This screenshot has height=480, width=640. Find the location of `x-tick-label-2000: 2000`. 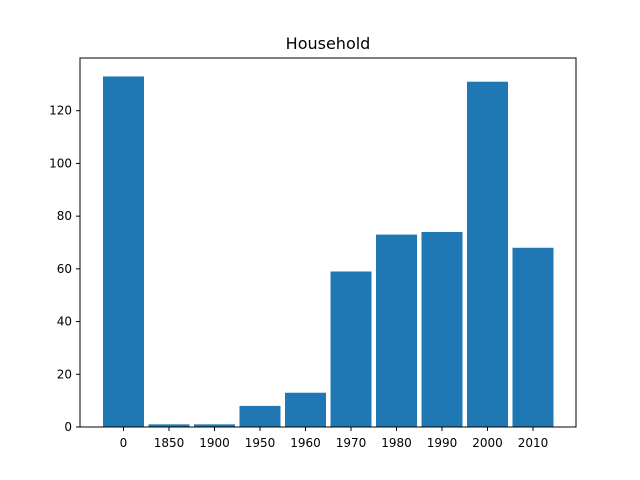

x-tick-label-2000: 2000 is located at coordinates (487, 443).